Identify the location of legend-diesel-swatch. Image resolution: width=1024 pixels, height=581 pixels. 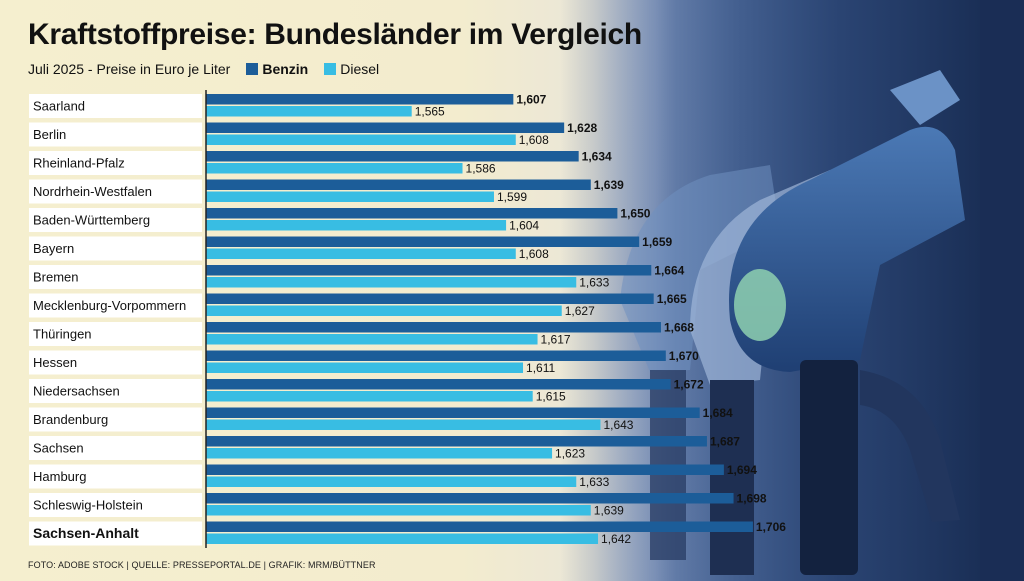
(330, 69).